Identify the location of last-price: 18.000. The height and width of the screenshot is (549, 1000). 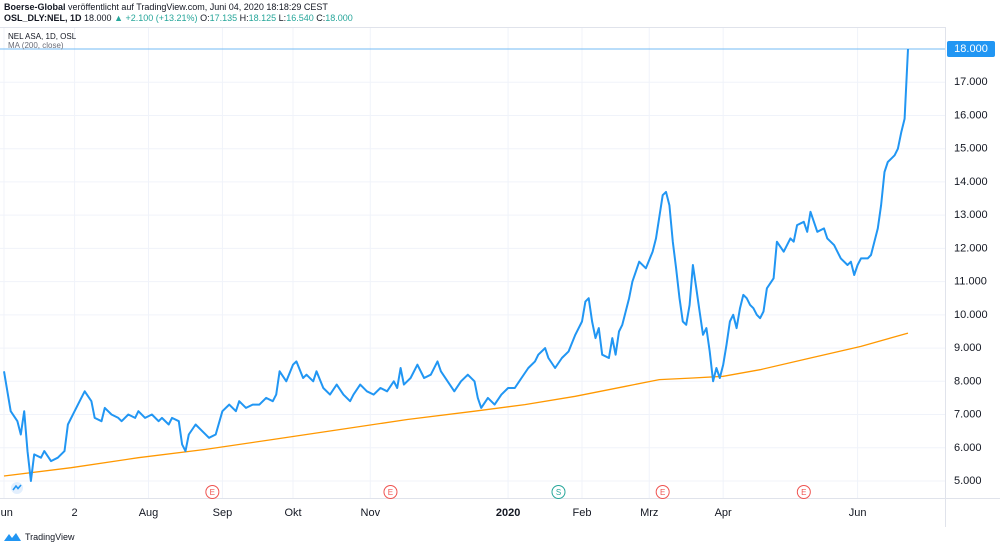
(98, 18).